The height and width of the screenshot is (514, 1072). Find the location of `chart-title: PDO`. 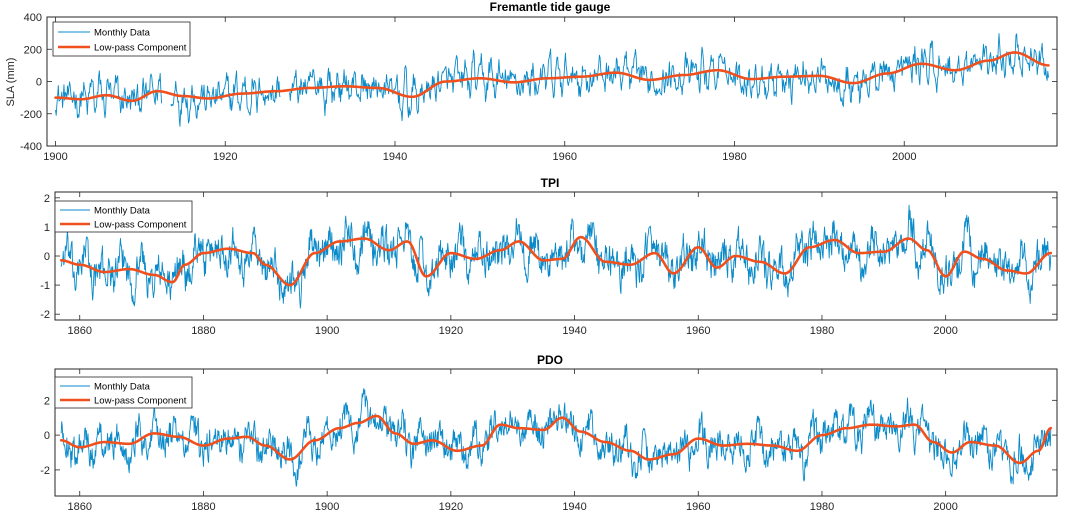

chart-title: PDO is located at coordinates (550, 360).